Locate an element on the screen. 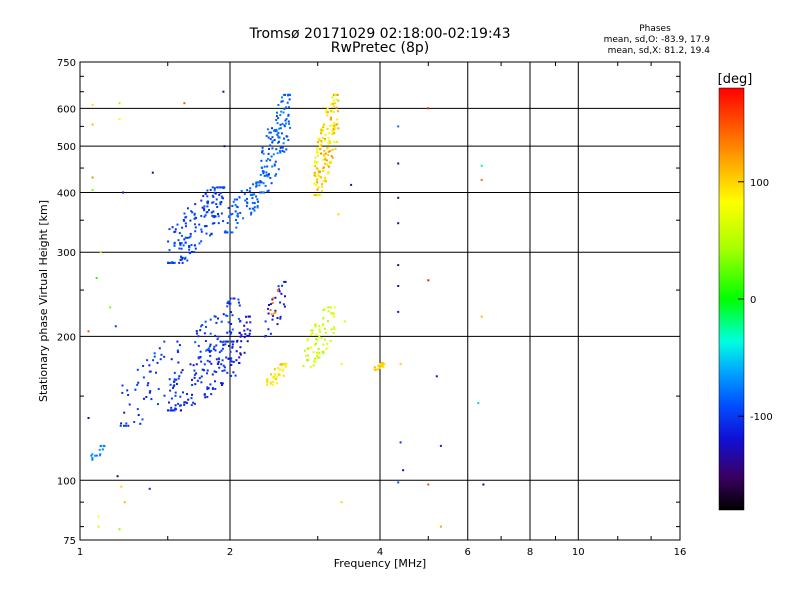  x-tick-label: 4 is located at coordinates (380, 552).